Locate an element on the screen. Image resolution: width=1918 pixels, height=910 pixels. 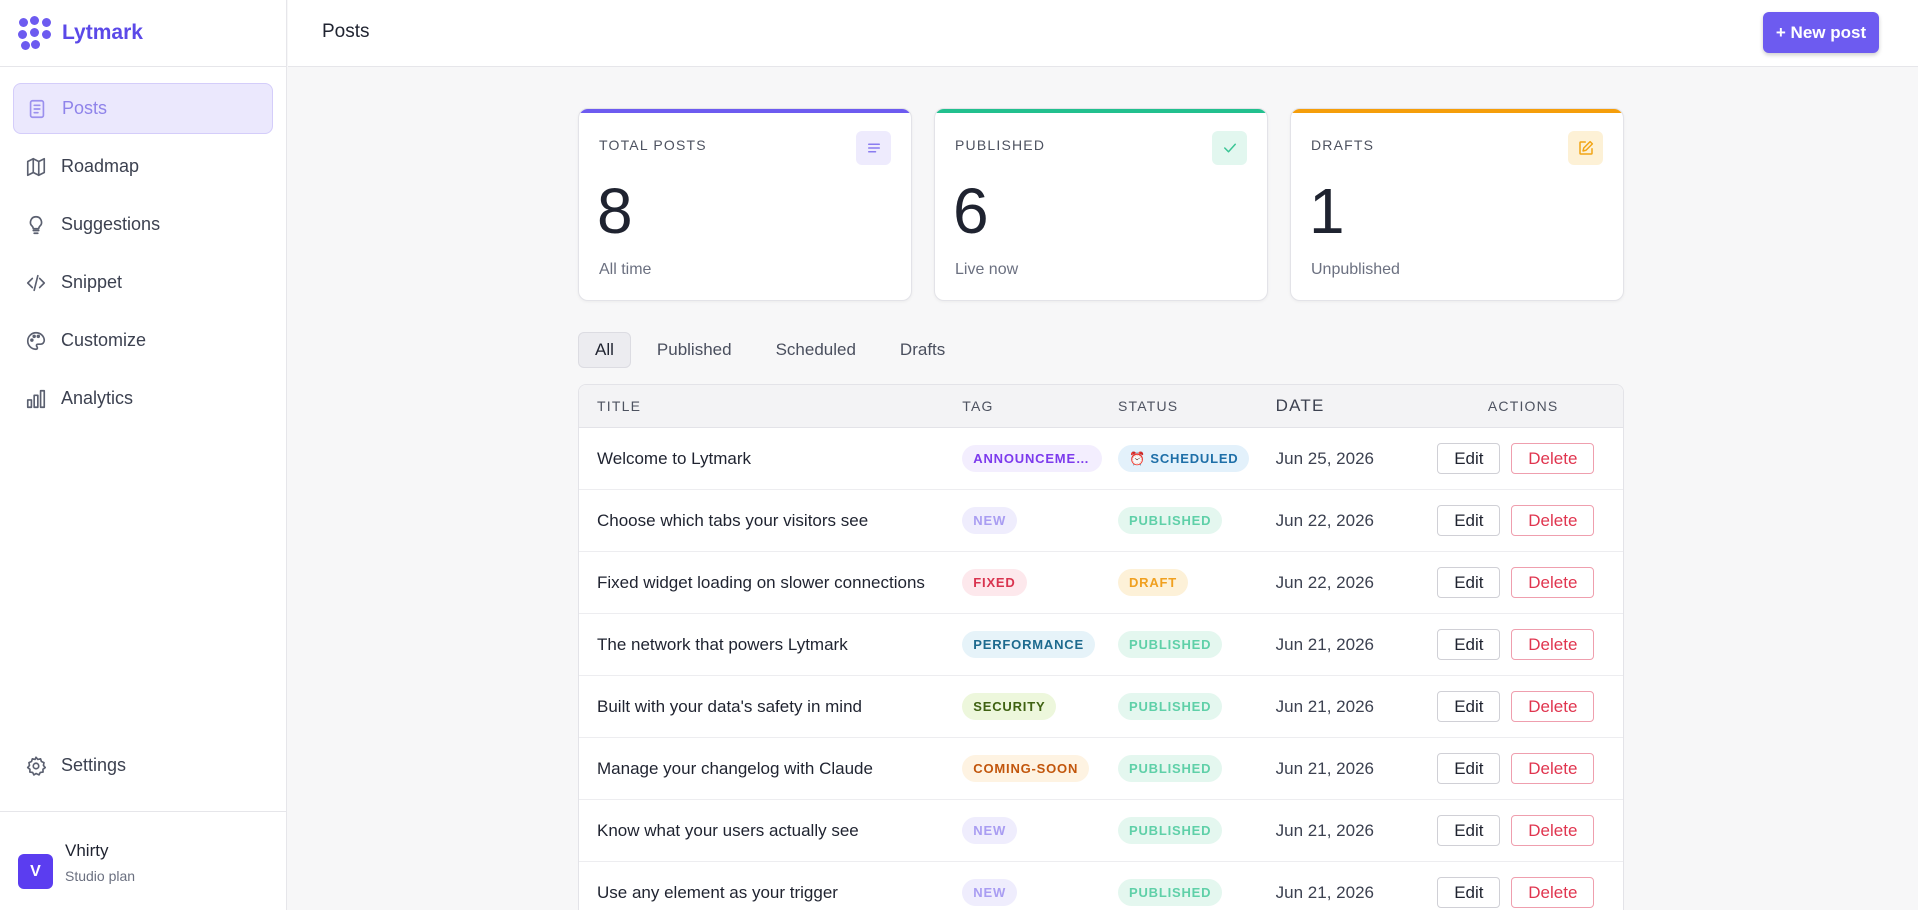
tag-badge: ANNOUNCEMENT is located at coordinates (1032, 458).